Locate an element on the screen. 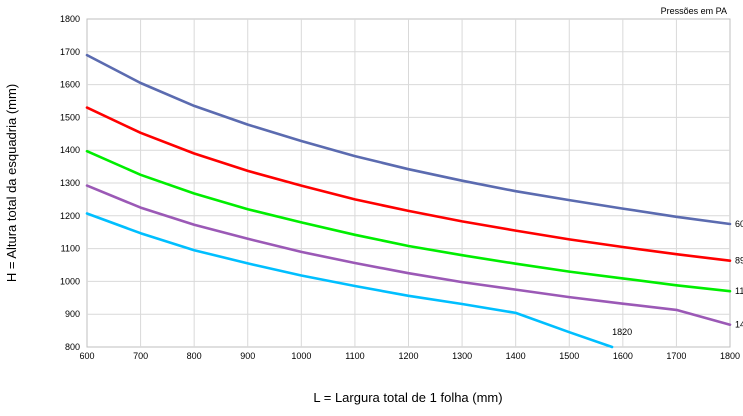 This screenshot has height=416, width=743. pressure-note: Pressões em PA is located at coordinates (694, 11).